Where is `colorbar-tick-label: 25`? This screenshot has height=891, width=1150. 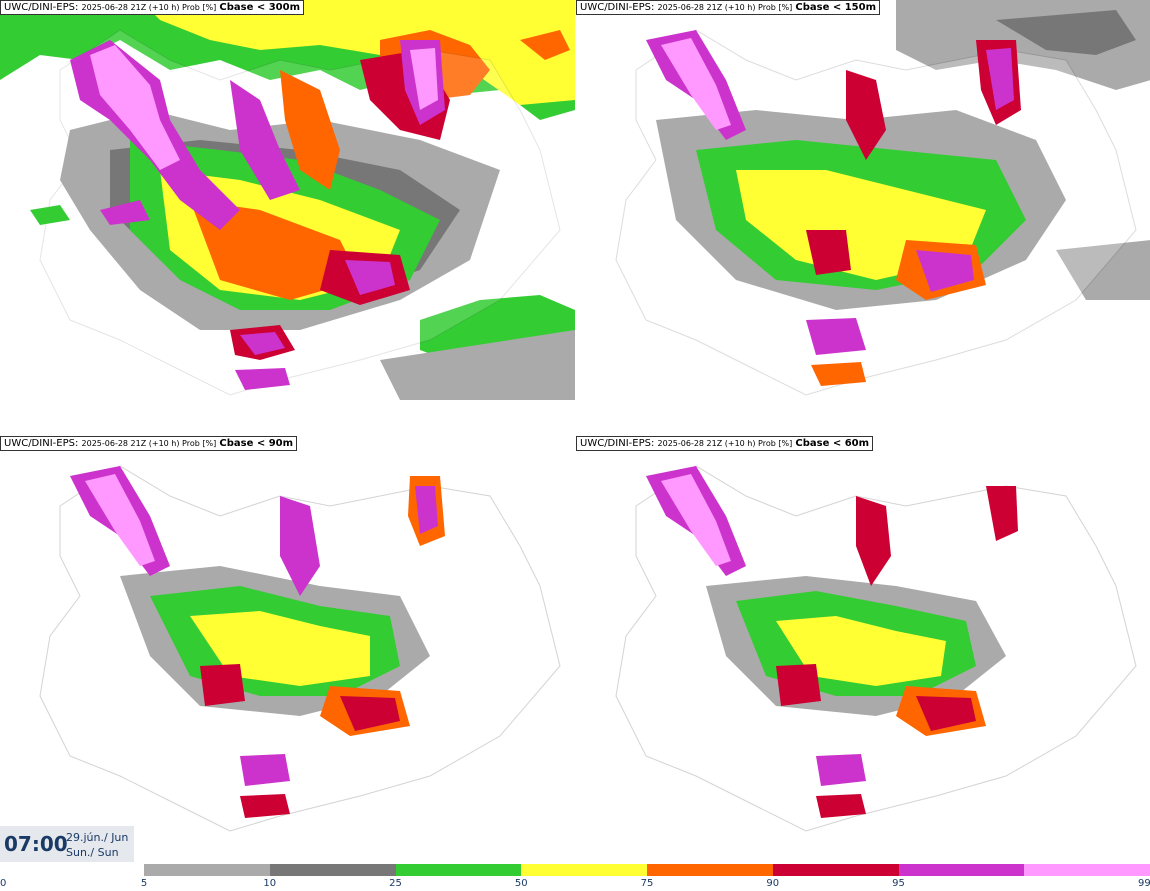 colorbar-tick-label: 25 is located at coordinates (395, 883).